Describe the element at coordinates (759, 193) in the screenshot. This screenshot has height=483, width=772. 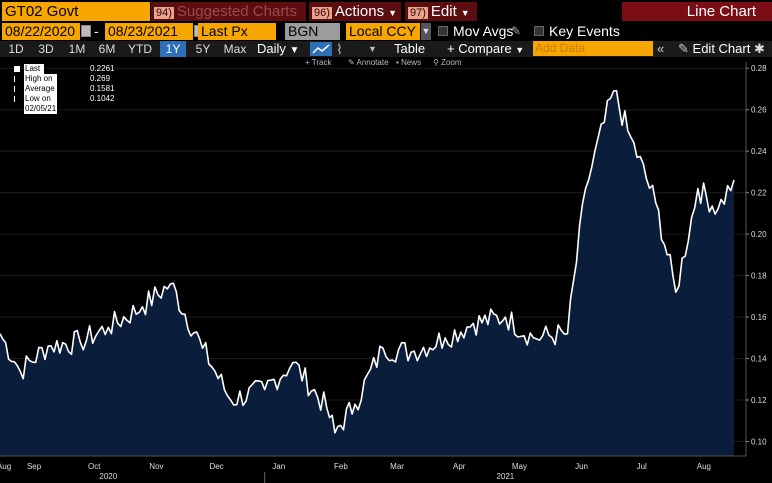
I see `y-tick-label: 0.22` at that location.